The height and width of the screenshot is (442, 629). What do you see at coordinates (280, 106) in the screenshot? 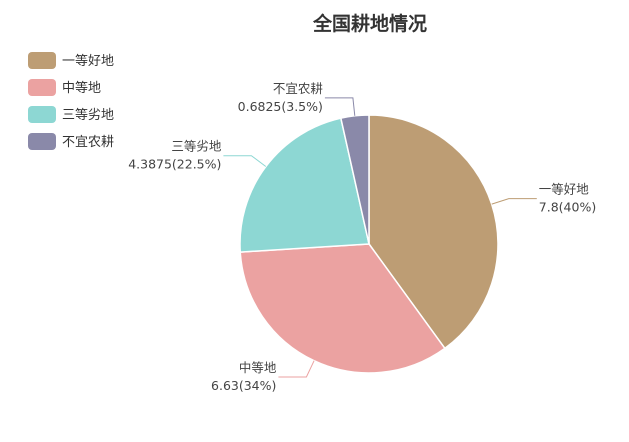
I see `slice-4-value-label: 0.6825(3.5%)` at bounding box center [280, 106].